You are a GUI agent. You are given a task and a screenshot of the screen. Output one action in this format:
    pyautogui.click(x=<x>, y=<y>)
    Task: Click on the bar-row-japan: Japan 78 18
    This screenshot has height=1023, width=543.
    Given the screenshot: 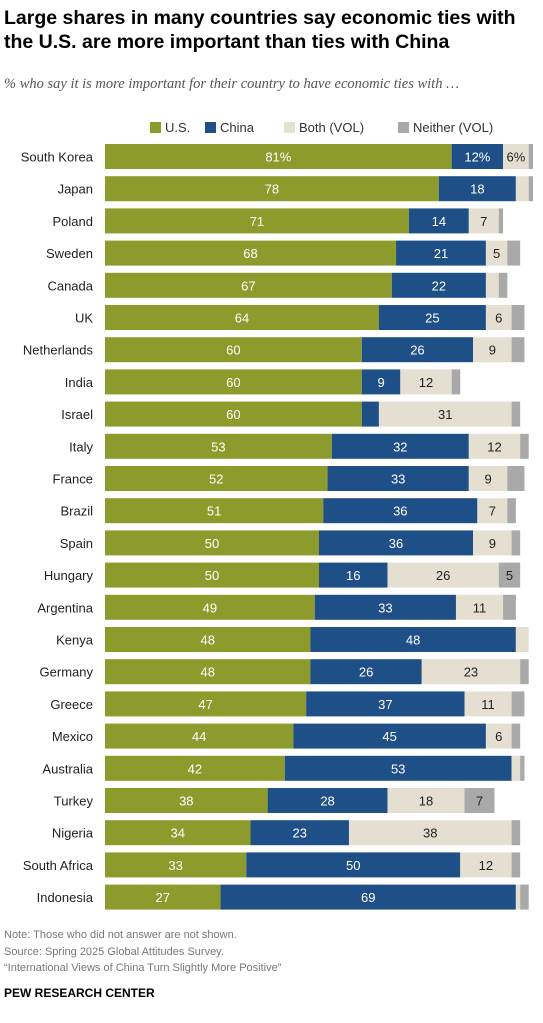 What is the action you would take?
    pyautogui.click(x=295, y=189)
    